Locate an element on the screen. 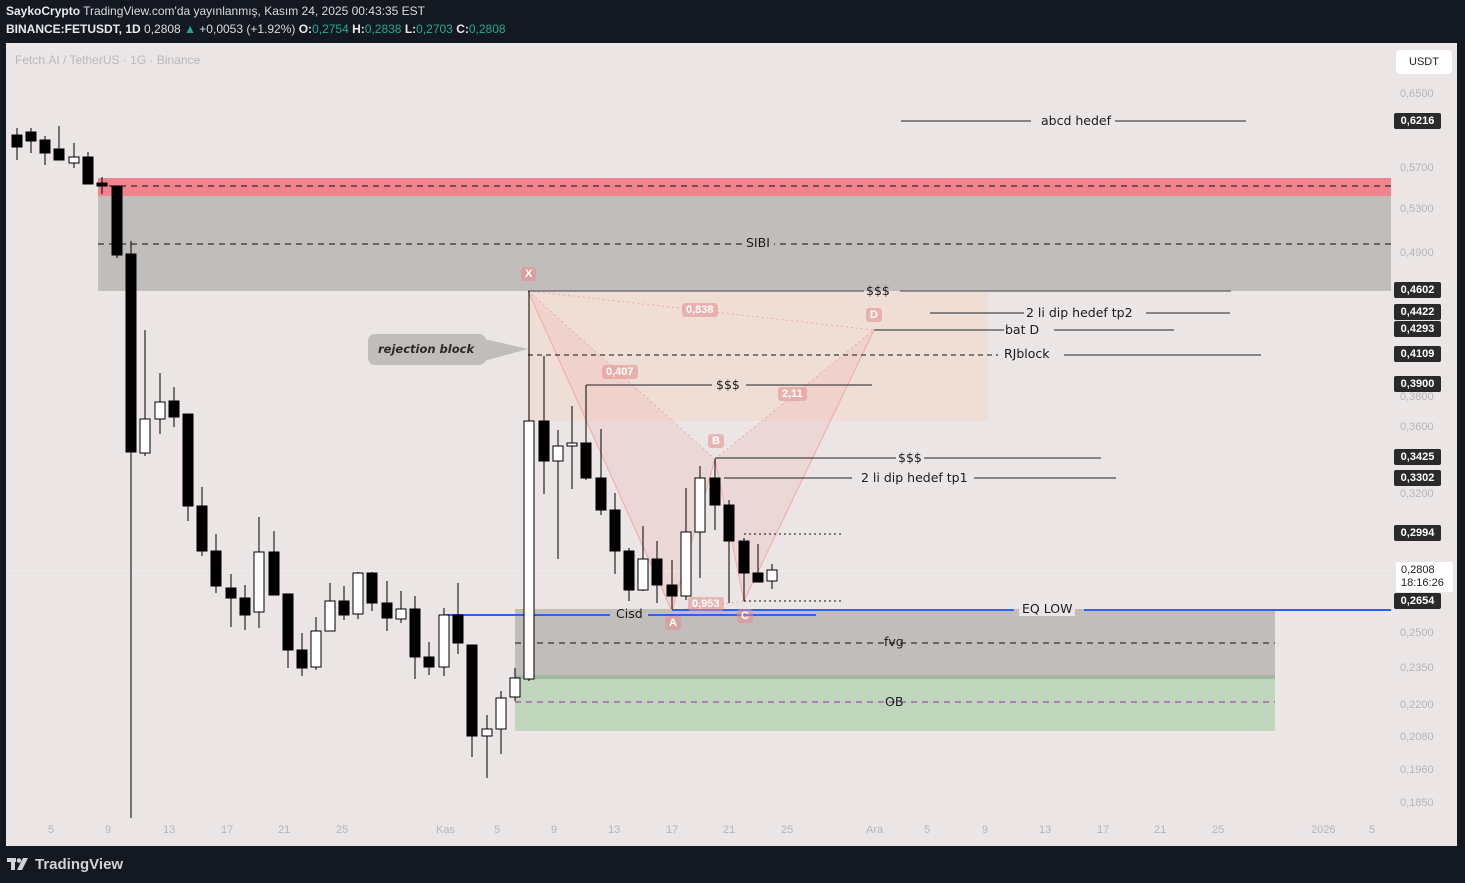 The image size is (1465, 883). tradingview-logo: TradingView is located at coordinates (65, 864).